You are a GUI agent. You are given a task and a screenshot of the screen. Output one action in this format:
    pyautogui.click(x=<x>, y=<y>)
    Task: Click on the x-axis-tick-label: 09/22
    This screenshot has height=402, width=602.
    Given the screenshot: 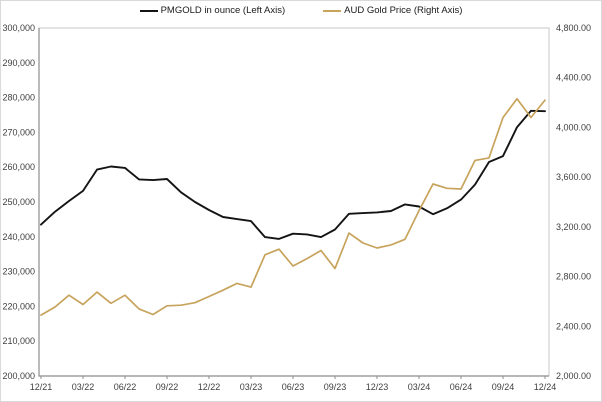 What is the action you would take?
    pyautogui.click(x=167, y=387)
    